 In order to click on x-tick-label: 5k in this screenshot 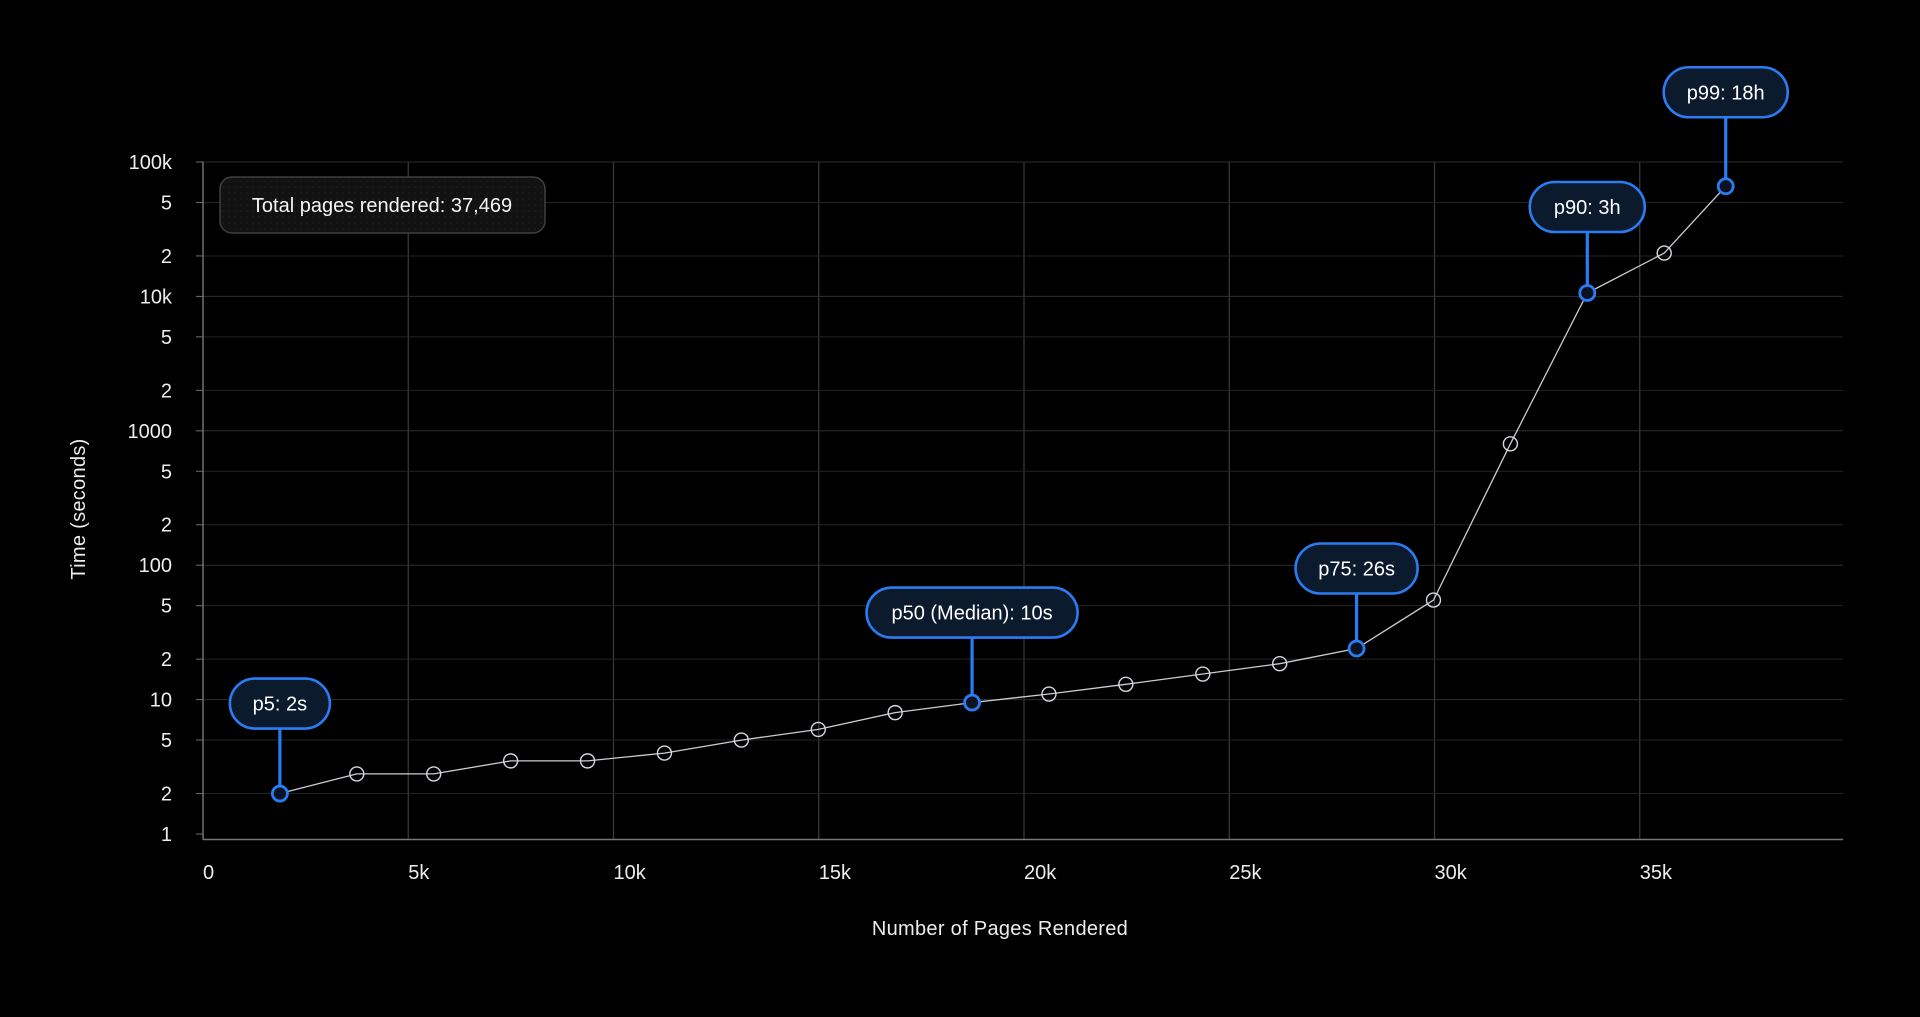, I will do `click(419, 873)`.